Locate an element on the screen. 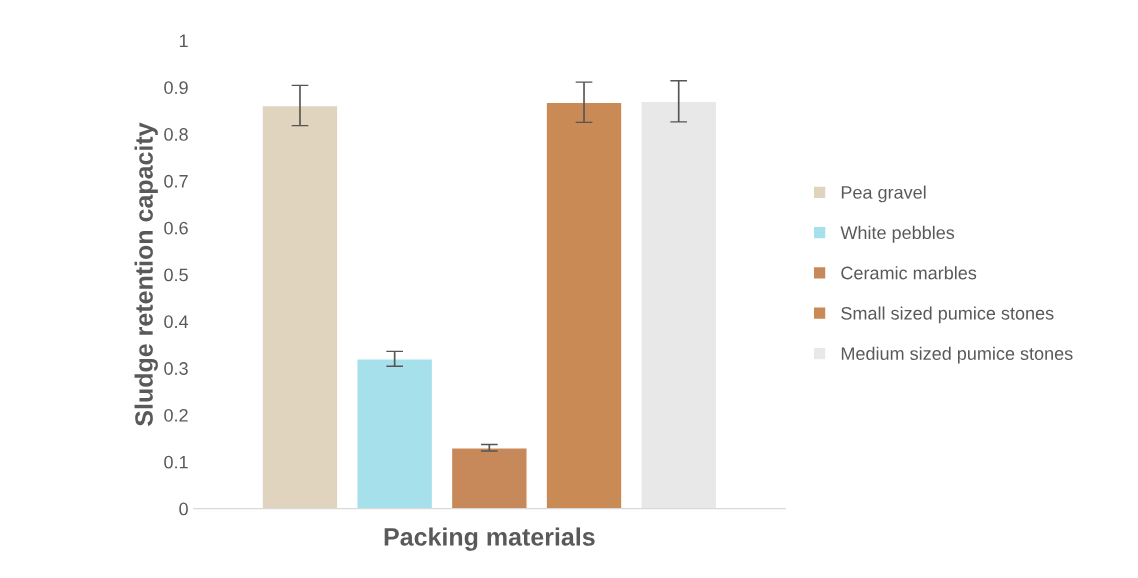  legend-label: Small sized pumice stones is located at coordinates (947, 315).